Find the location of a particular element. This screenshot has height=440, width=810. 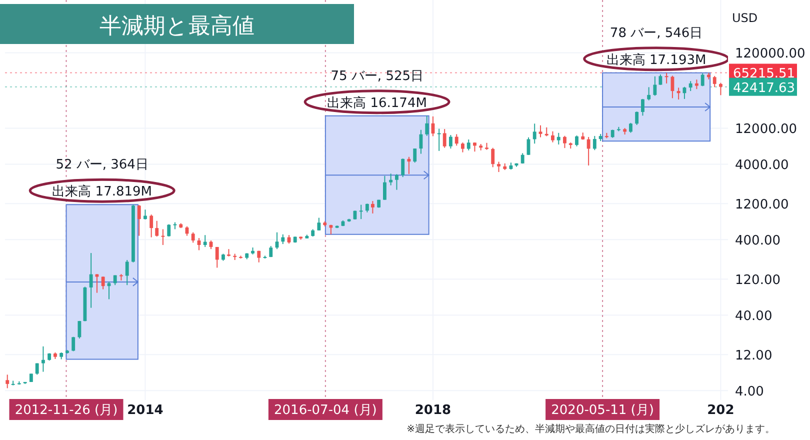

y-tick-label: 1200.00 is located at coordinates (762, 205).